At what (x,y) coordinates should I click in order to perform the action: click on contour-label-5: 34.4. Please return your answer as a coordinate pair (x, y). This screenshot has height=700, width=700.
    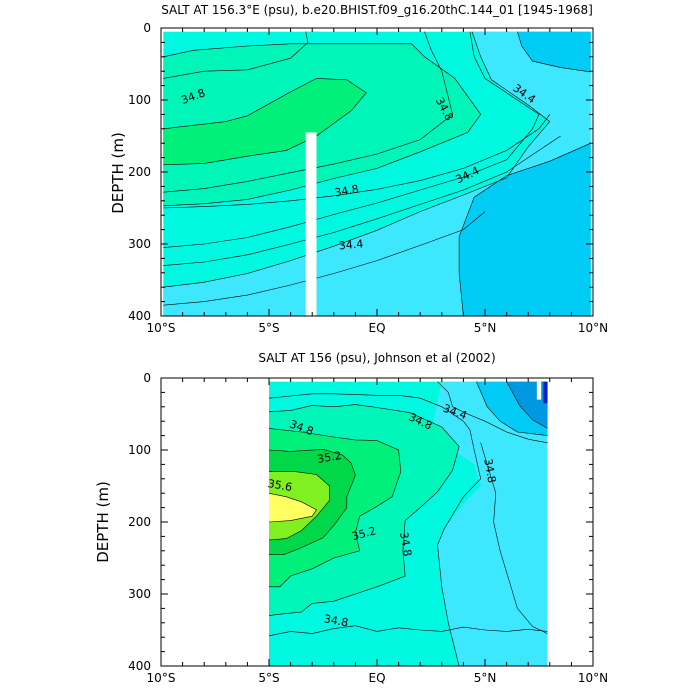
    Looking at the image, I should click on (351, 244).